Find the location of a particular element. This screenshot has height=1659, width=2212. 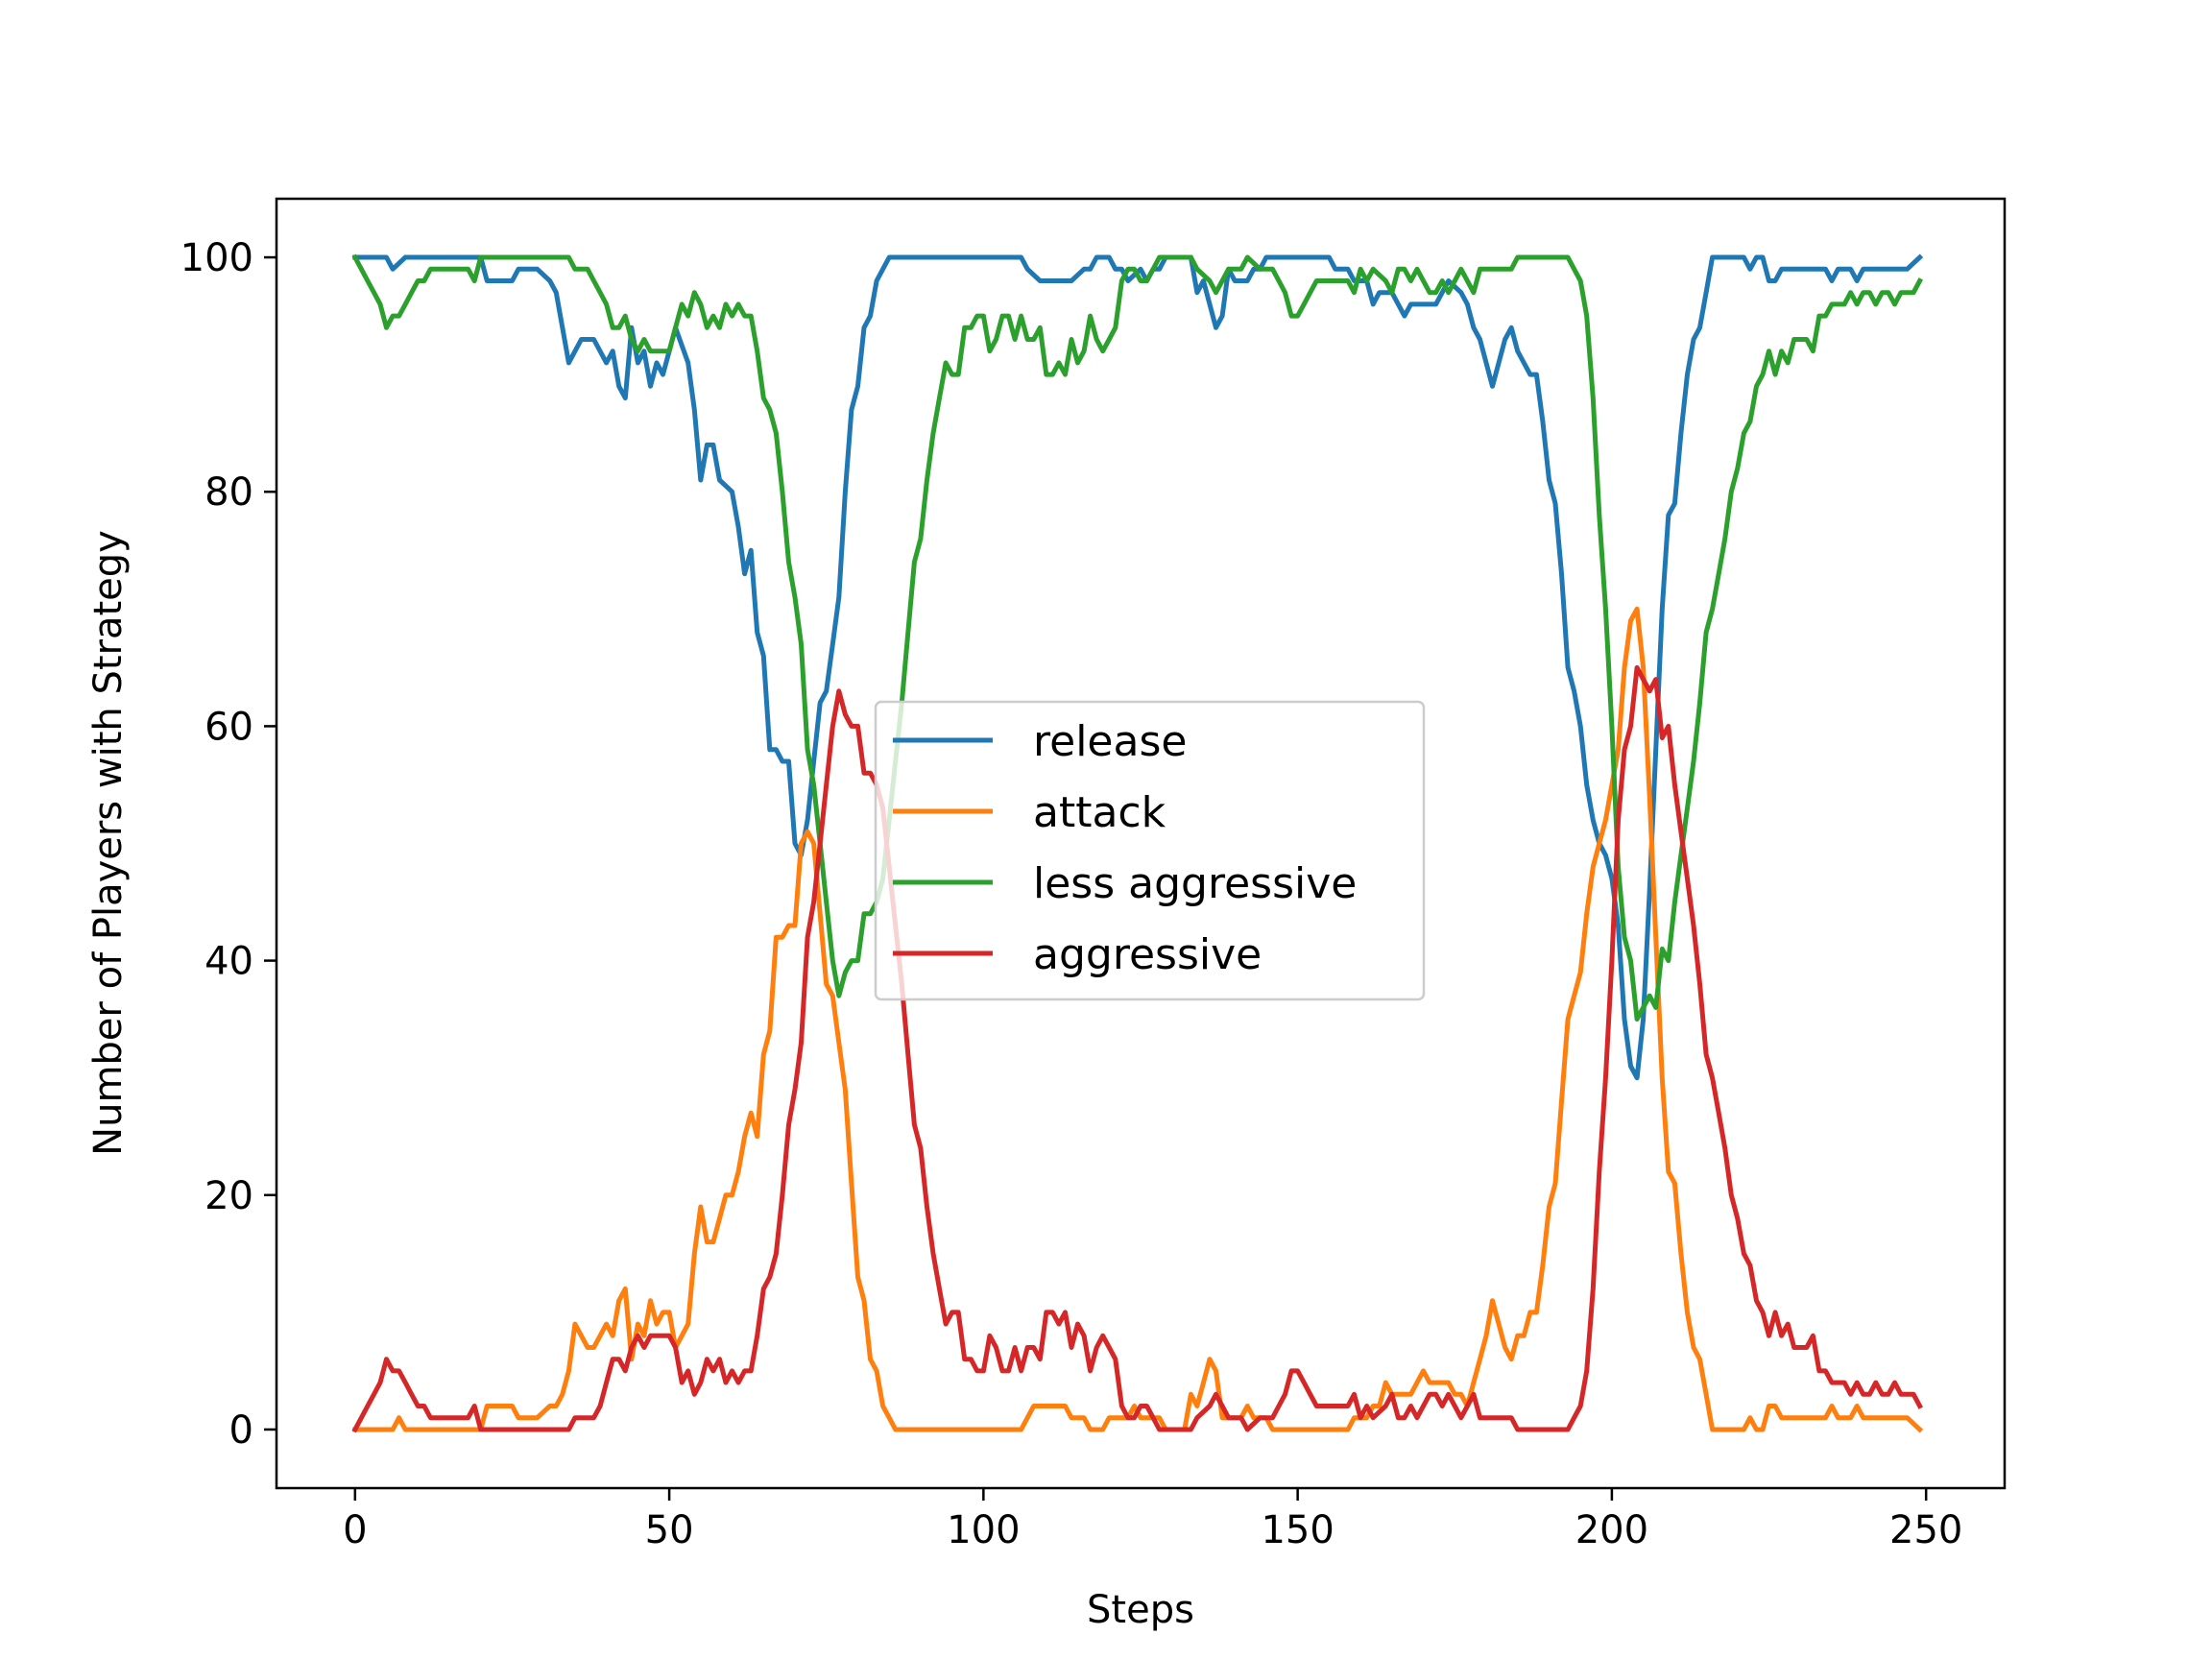

y-tick-label: 100 is located at coordinates (216, 258).